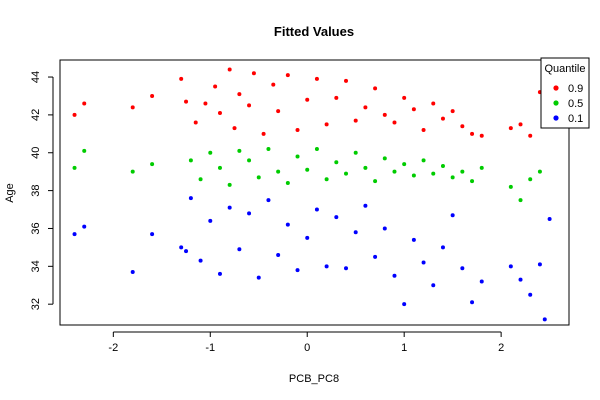 This screenshot has width=600, height=400. Describe the element at coordinates (36, 77) in the screenshot. I see `y-tick-label: 44` at that location.